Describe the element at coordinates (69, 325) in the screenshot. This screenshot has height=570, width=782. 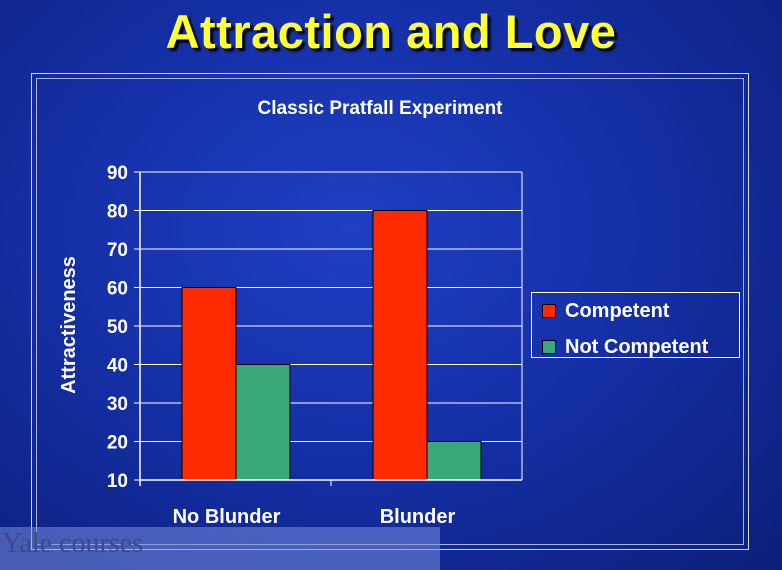
I see `y-axis-label: Attractiveness` at that location.